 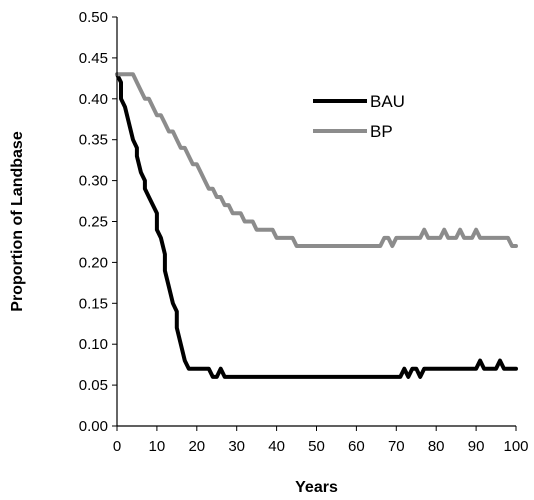 I want to click on x-tick-label: 10, so click(x=157, y=446).